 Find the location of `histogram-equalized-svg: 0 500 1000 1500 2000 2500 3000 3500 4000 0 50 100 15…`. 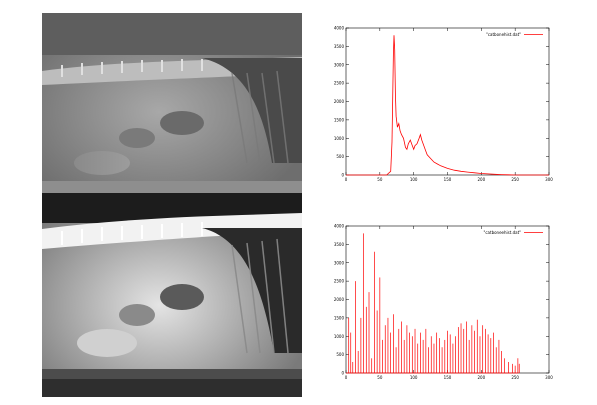

histogram-equalized-svg: 0 500 1000 1500 2000 2500 3000 3500 4000 0 50 100 15… is located at coordinates (443, 302).